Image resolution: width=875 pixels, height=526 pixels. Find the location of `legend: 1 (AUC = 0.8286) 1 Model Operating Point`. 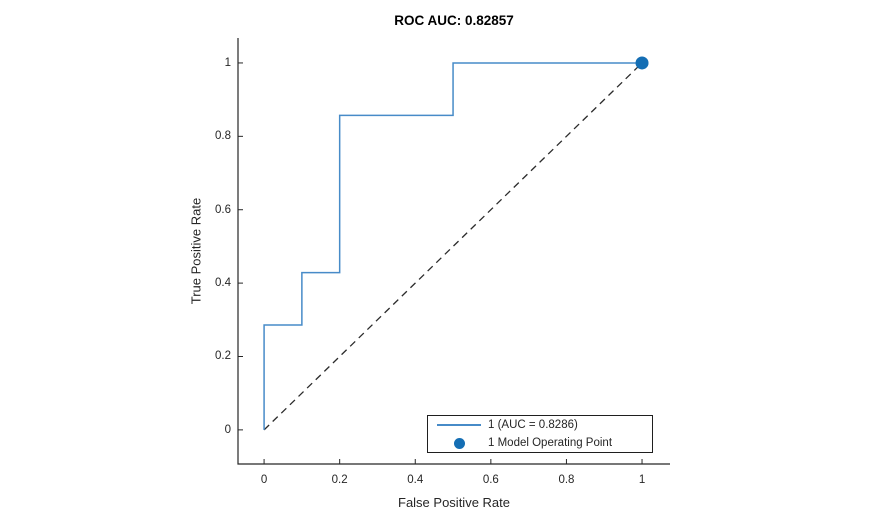

legend: 1 (AUC = 0.8286) 1 Model Operating Point is located at coordinates (540, 434).